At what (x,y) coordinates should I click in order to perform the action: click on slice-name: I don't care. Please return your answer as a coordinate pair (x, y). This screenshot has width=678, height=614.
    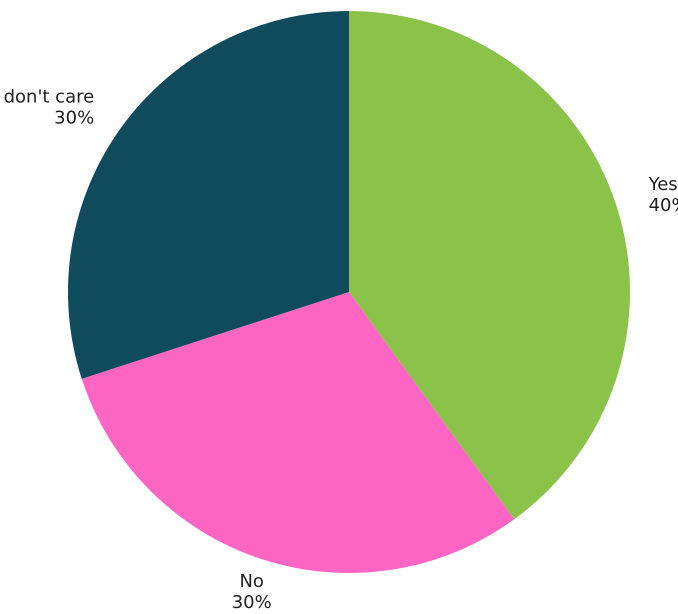
    Looking at the image, I should click on (47, 96).